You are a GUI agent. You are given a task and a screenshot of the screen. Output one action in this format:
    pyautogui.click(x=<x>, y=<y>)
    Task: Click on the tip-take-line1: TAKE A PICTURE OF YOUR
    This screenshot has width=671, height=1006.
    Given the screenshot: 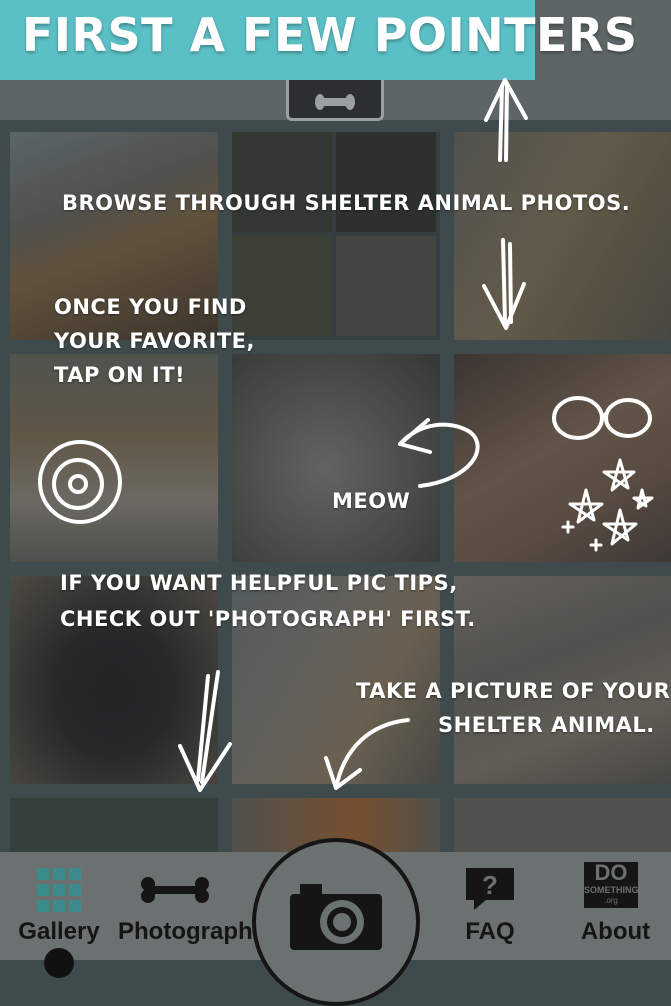 What is the action you would take?
    pyautogui.click(x=513, y=691)
    